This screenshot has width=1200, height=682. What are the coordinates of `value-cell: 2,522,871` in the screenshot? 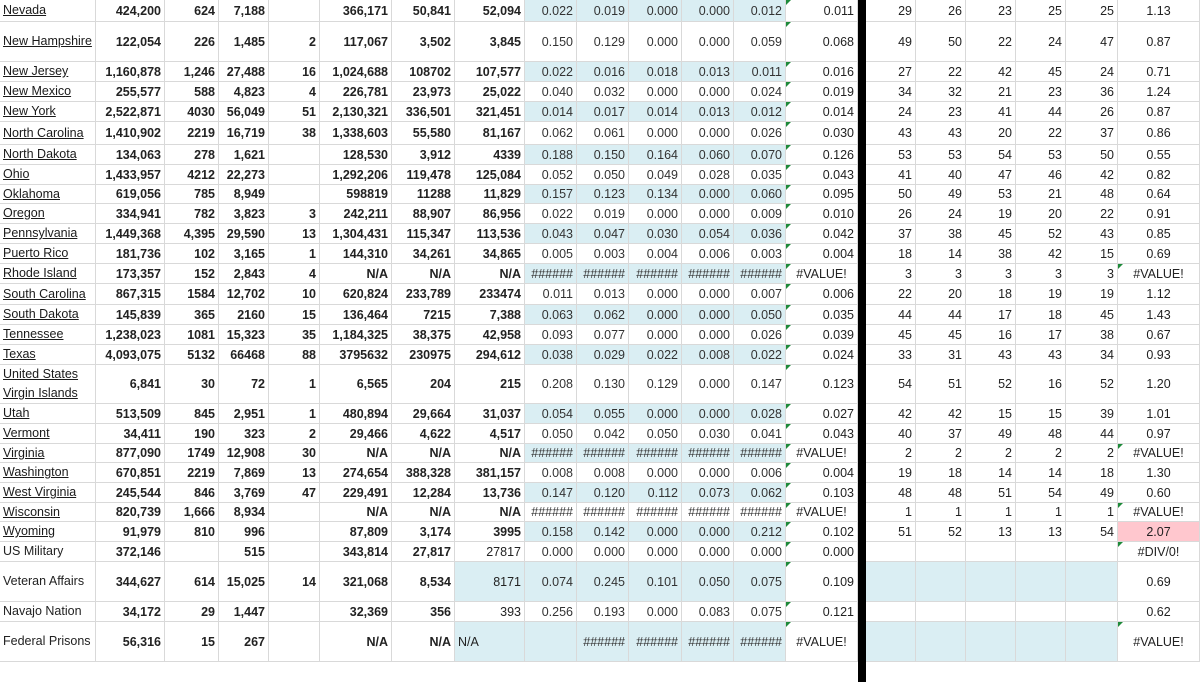 It's located at (130, 112).